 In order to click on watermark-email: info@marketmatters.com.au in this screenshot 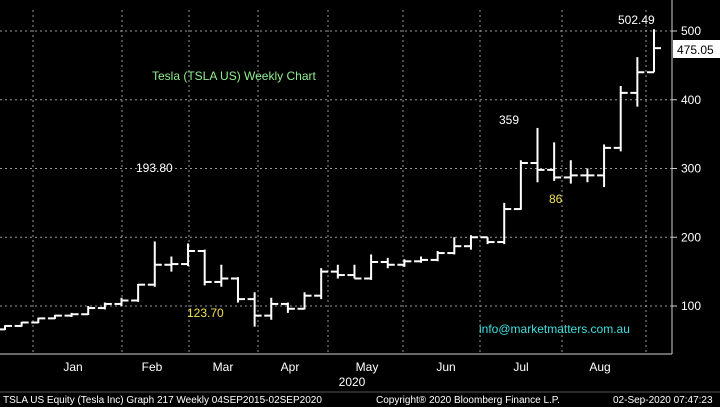, I will do `click(554, 329)`.